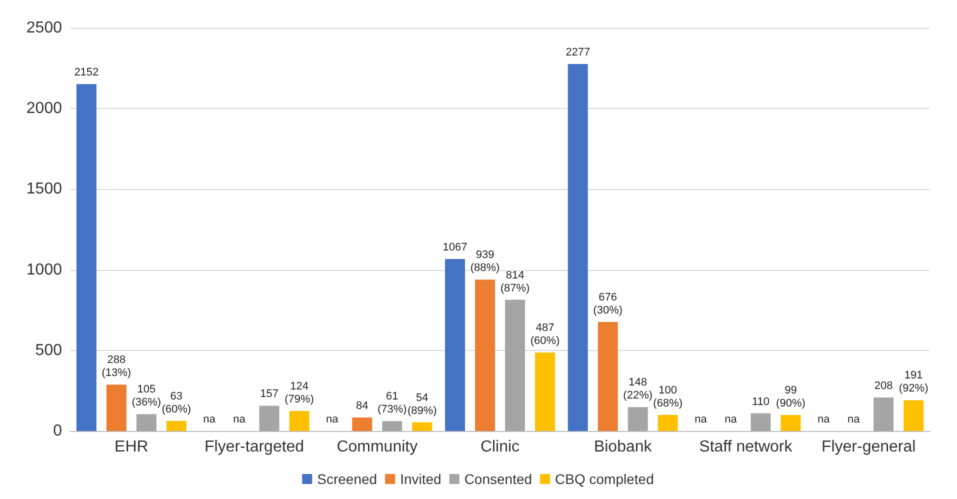  Describe the element at coordinates (48, 350) in the screenshot. I see `y-tick-label: 500` at that location.